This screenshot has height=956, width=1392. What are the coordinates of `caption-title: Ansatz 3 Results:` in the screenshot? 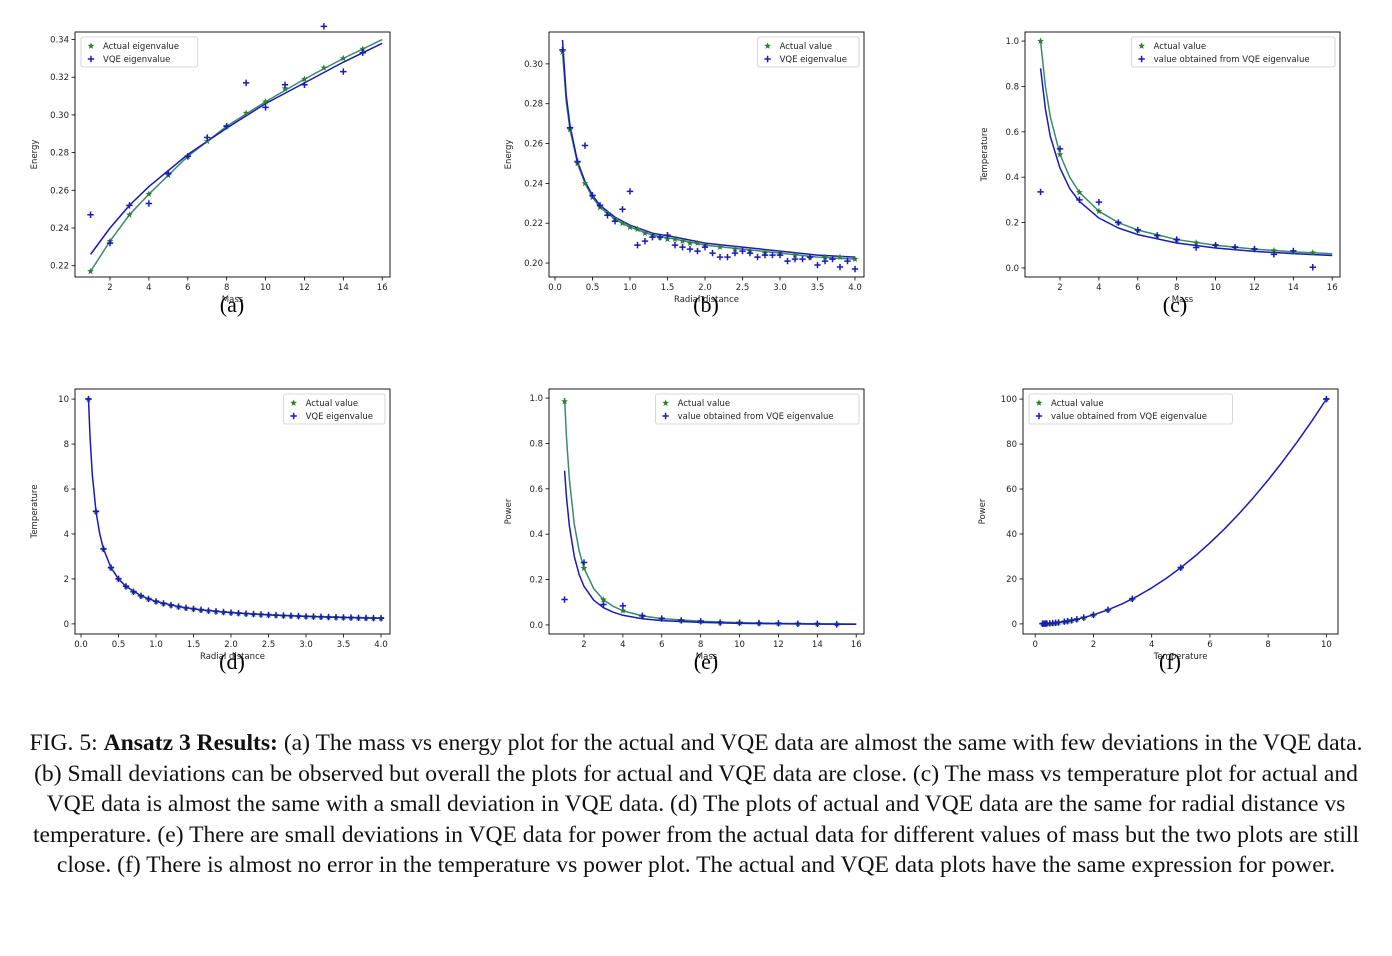 It's located at (190, 743).